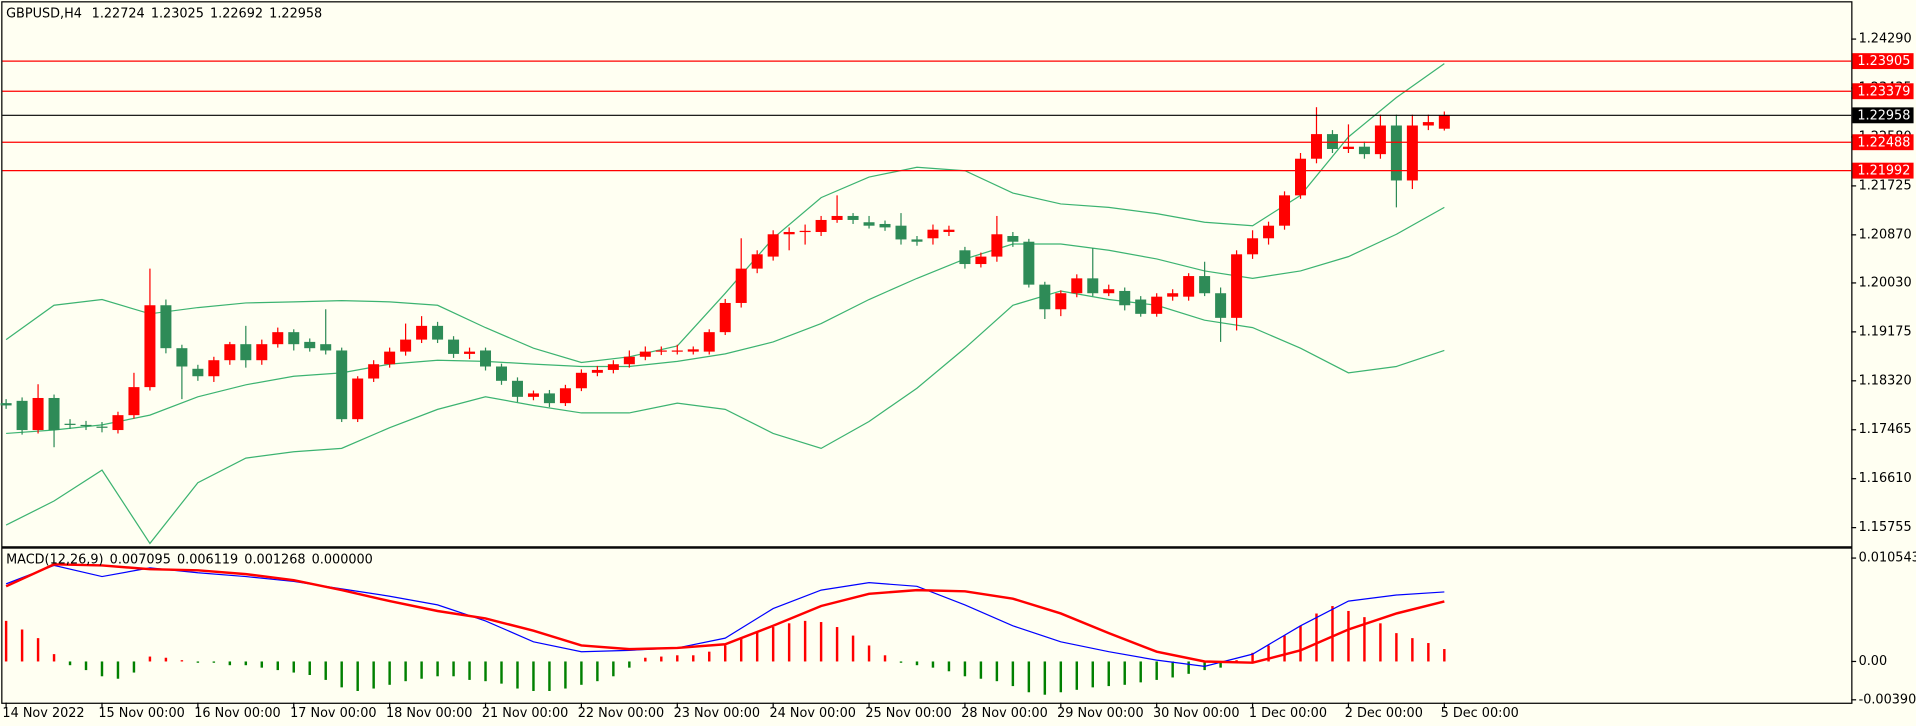 Image resolution: width=1916 pixels, height=726 pixels. Describe the element at coordinates (1100, 713) in the screenshot. I see `x-tick-label: 29 Nov 00:00` at that location.